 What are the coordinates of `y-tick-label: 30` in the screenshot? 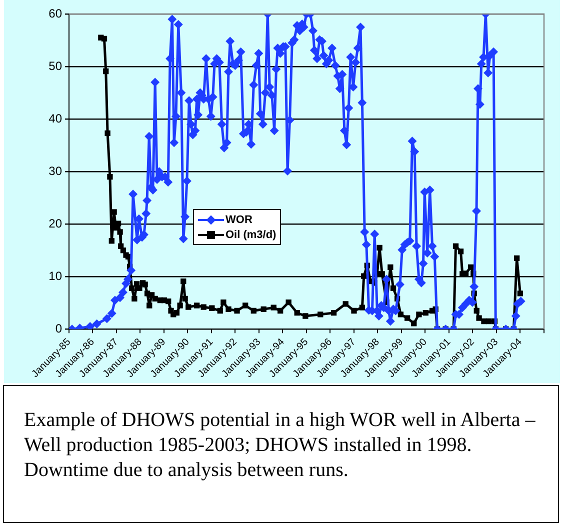 It's located at (55, 171).